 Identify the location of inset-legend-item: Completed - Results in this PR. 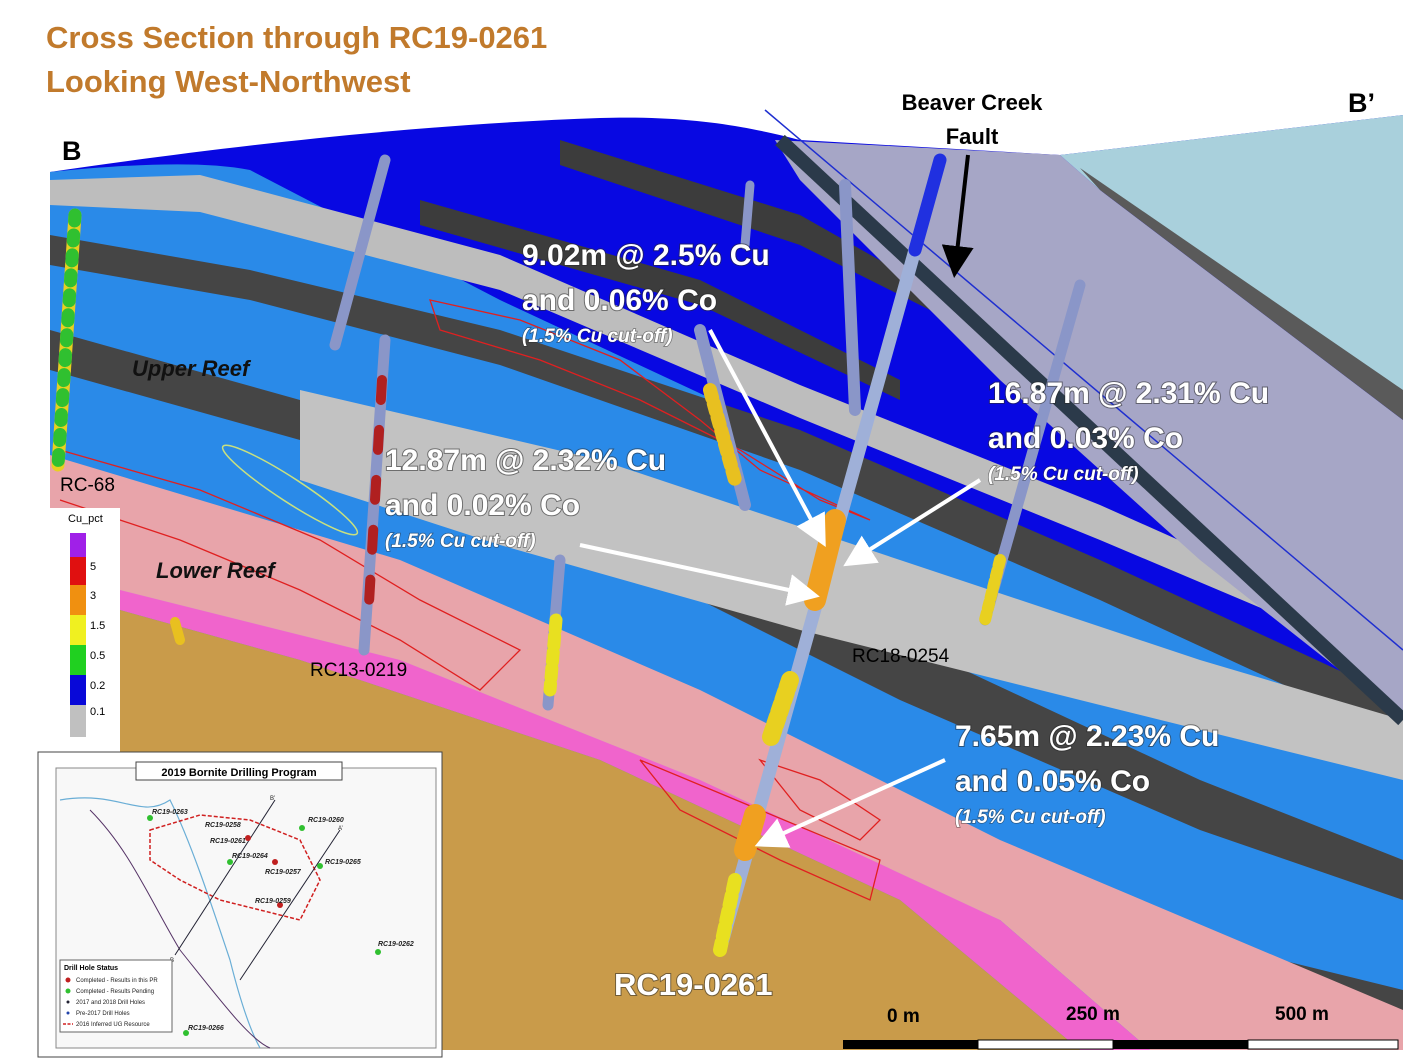
(117, 981).